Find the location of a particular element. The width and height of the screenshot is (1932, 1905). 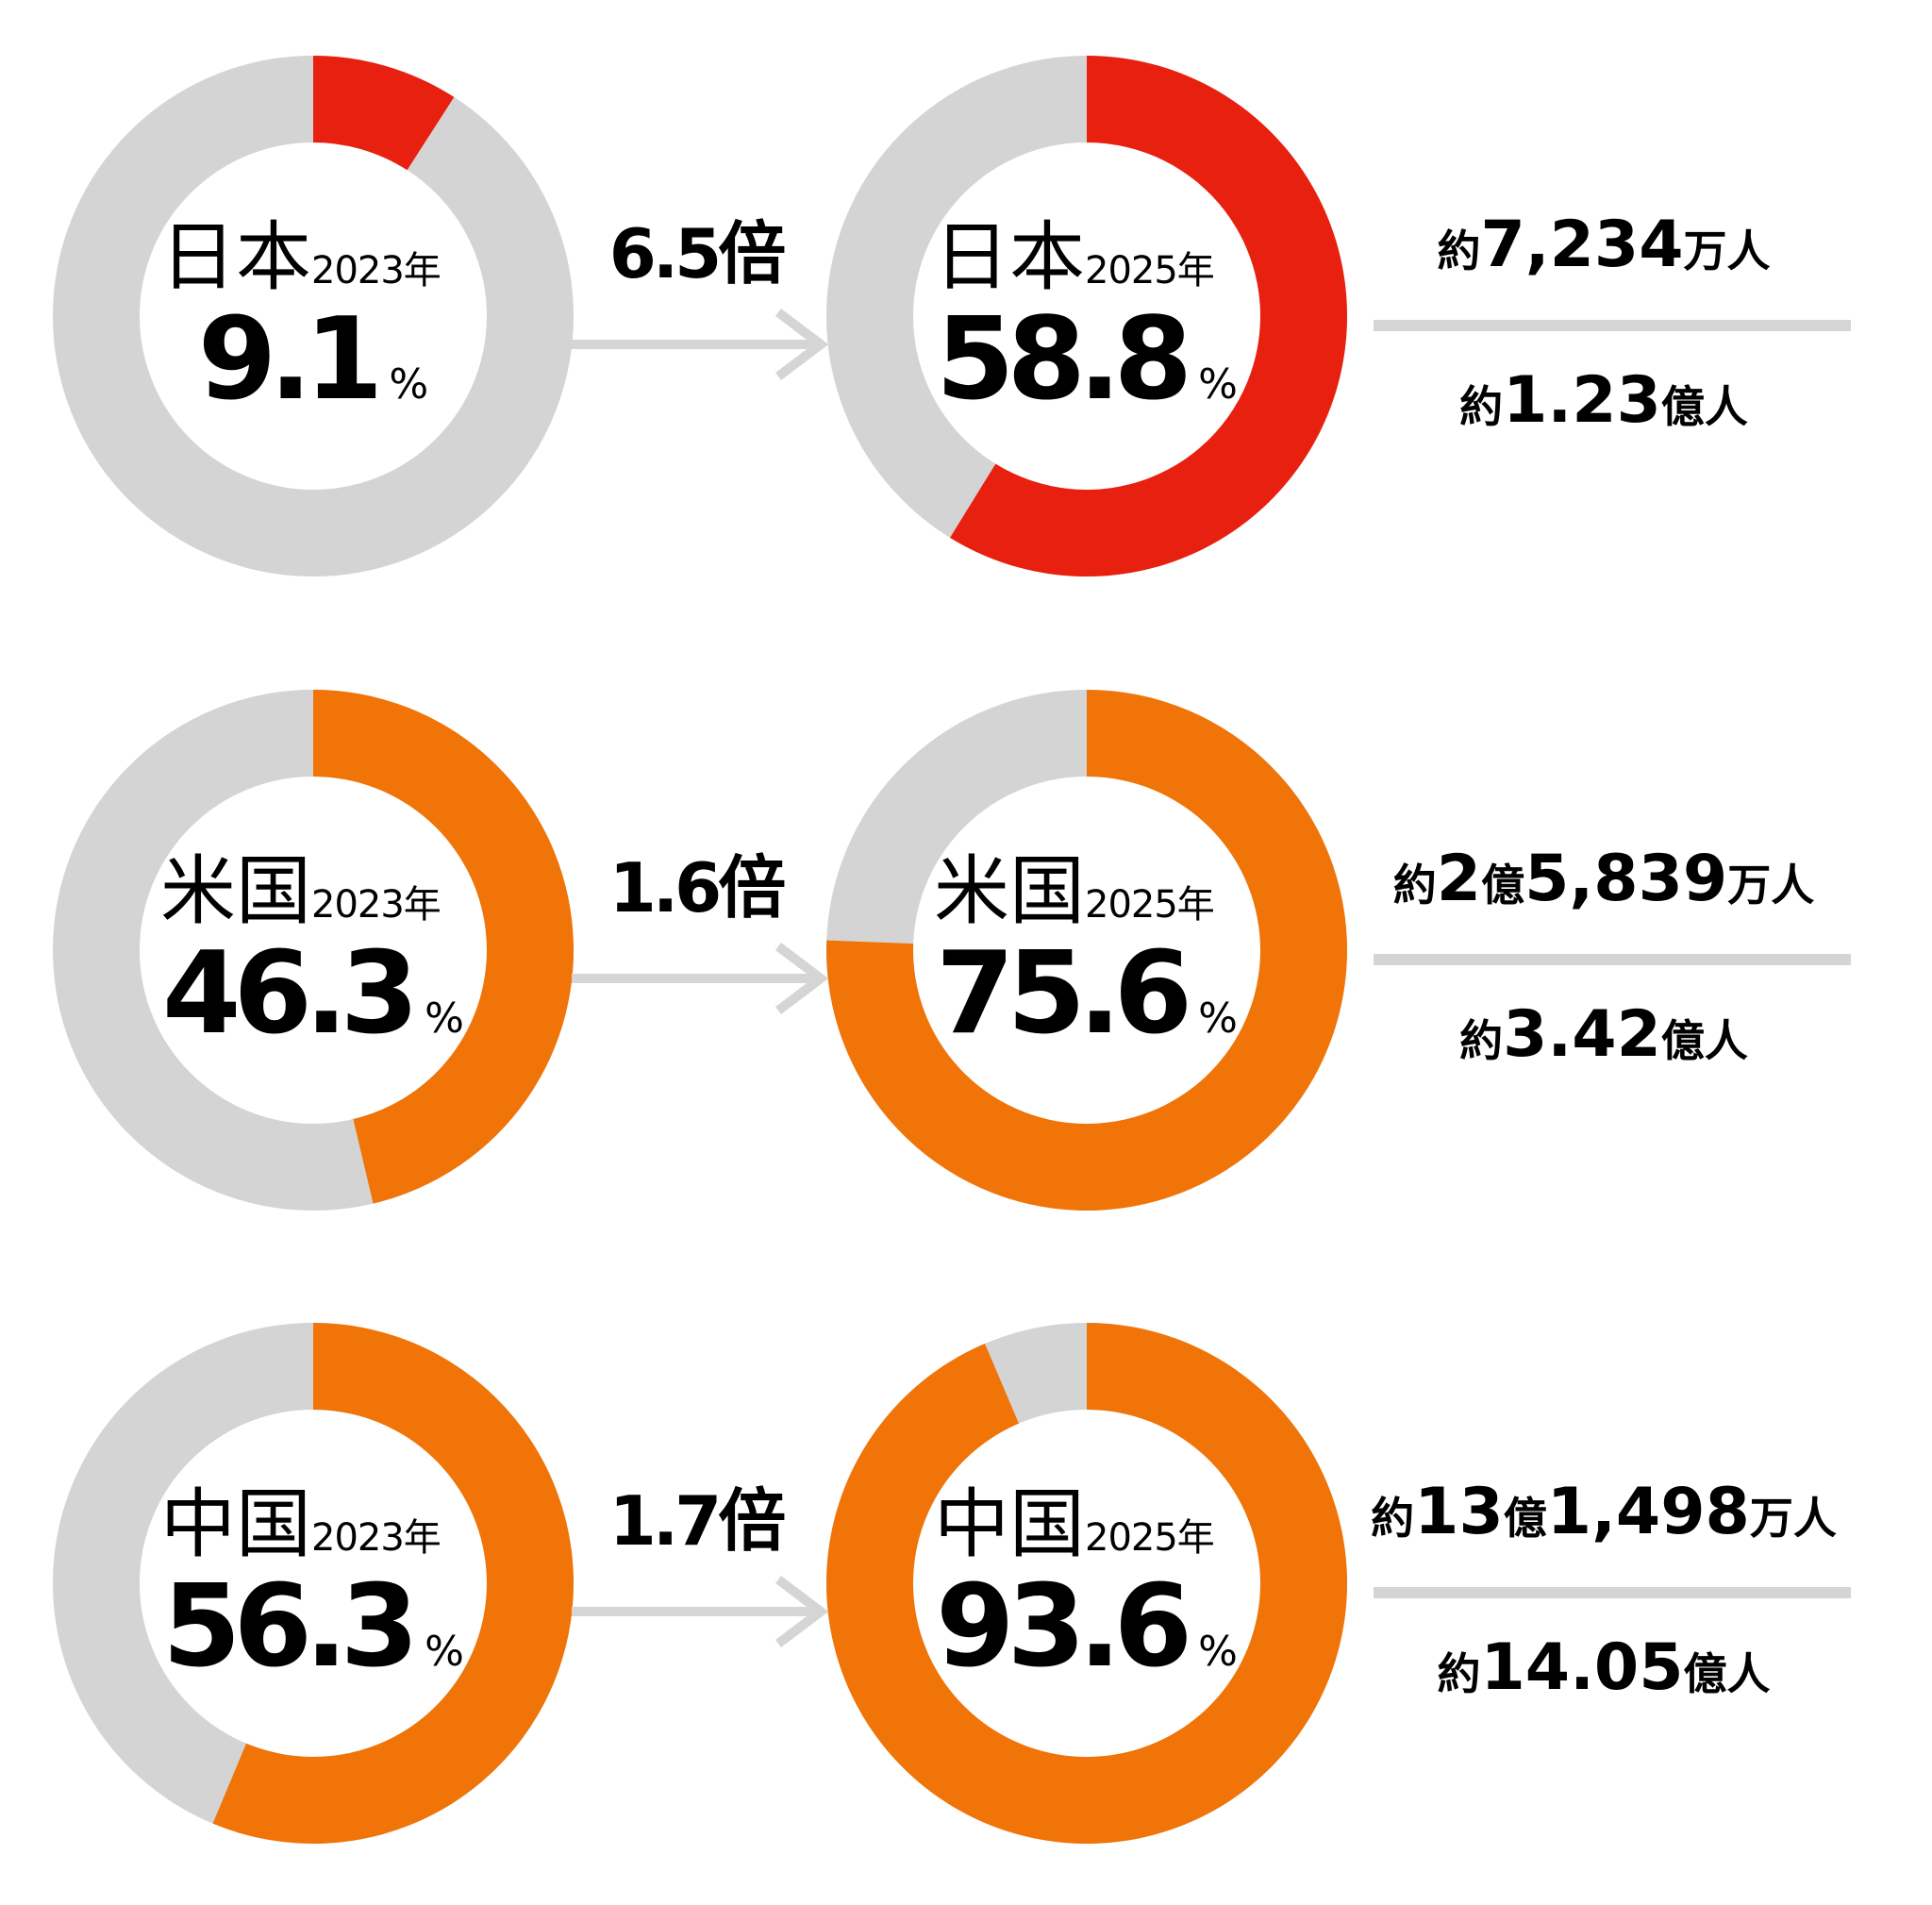

percentage-line: 93.6% is located at coordinates (1087, 1627).